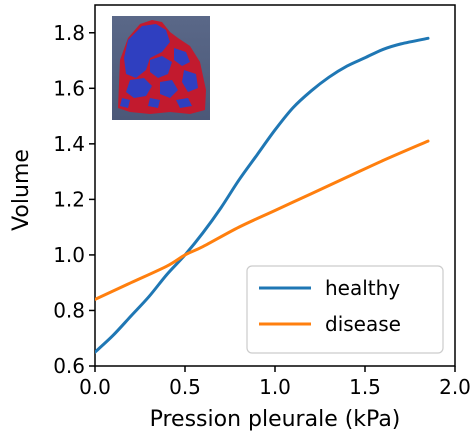  I want to click on x-axis-label: Pression pleurale (kPa), so click(275, 419).